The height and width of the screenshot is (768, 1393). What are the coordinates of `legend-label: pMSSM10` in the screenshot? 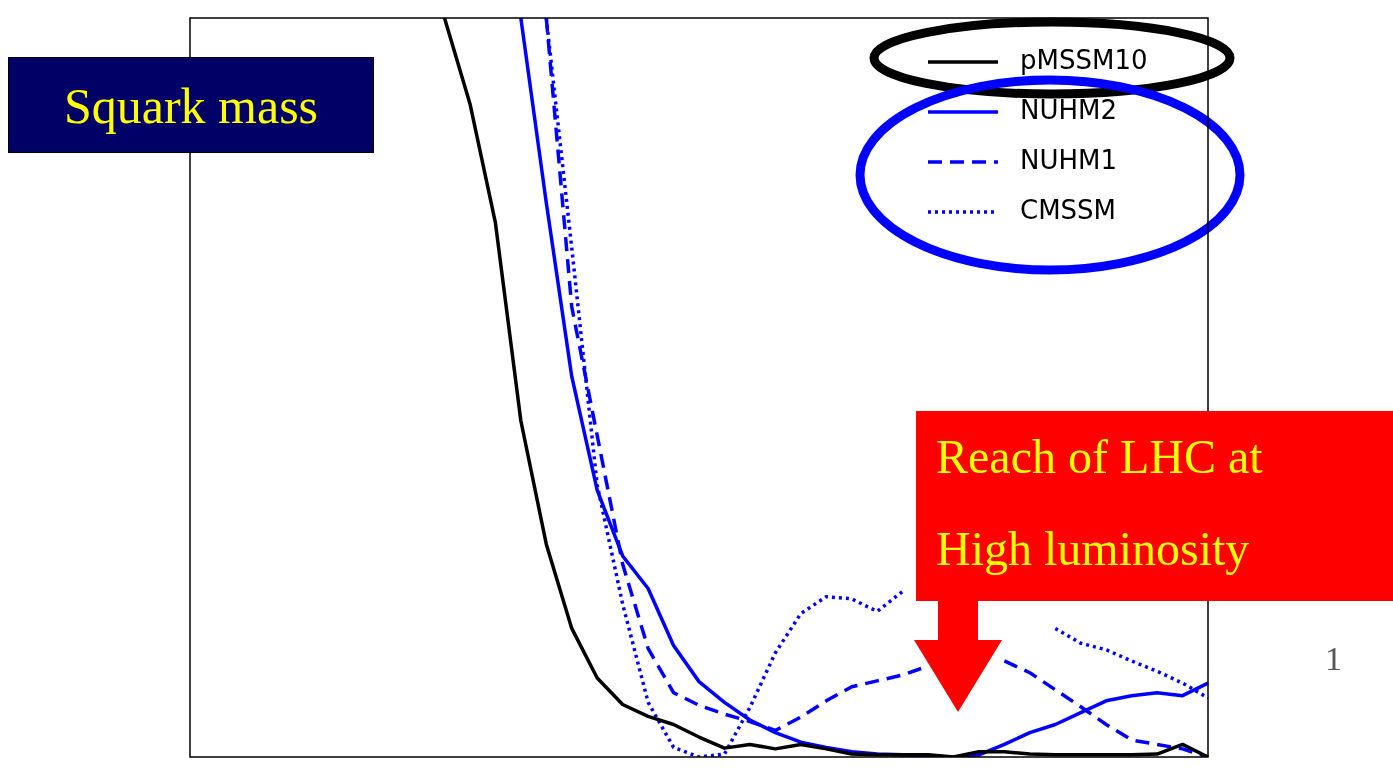 It's located at (1084, 59).